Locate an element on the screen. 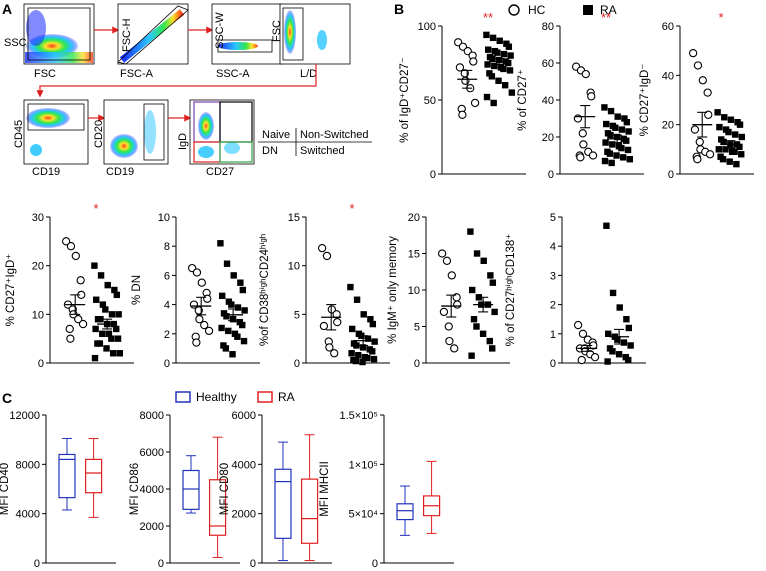 The width and height of the screenshot is (766, 571). significance-marker: ** is located at coordinates (606, 17).